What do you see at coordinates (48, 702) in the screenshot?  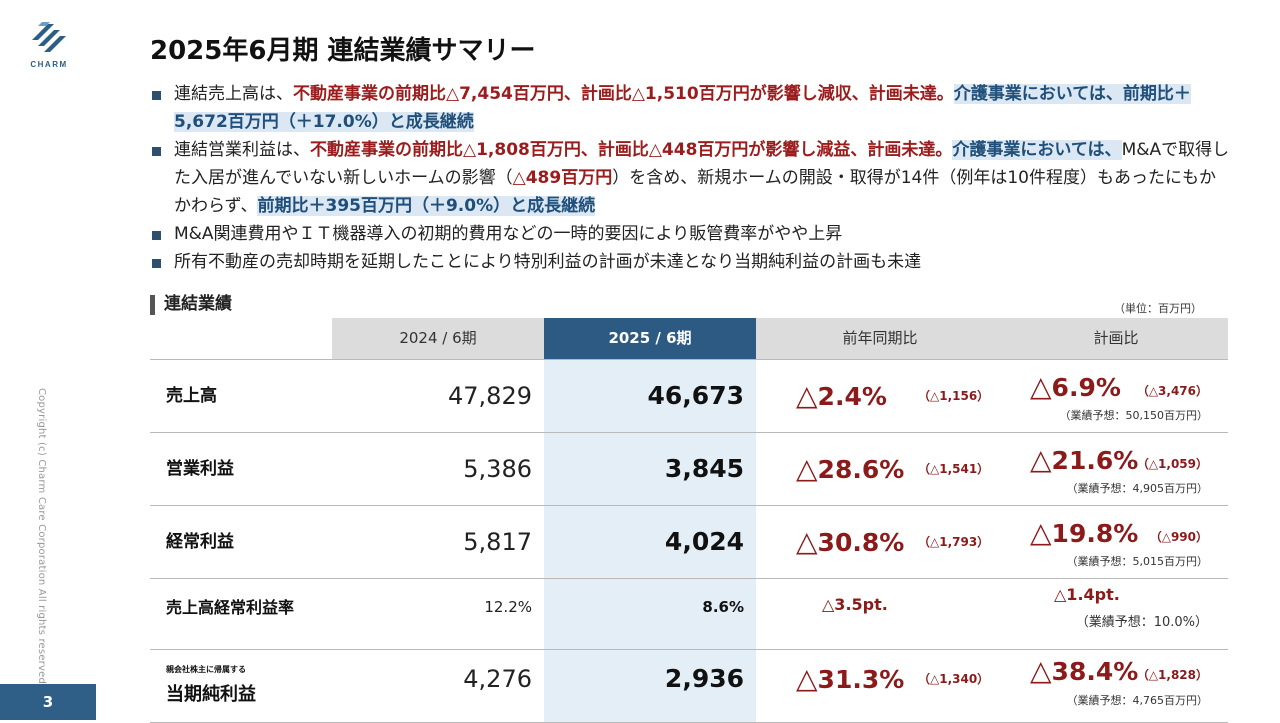 I see `page-number: 3` at bounding box center [48, 702].